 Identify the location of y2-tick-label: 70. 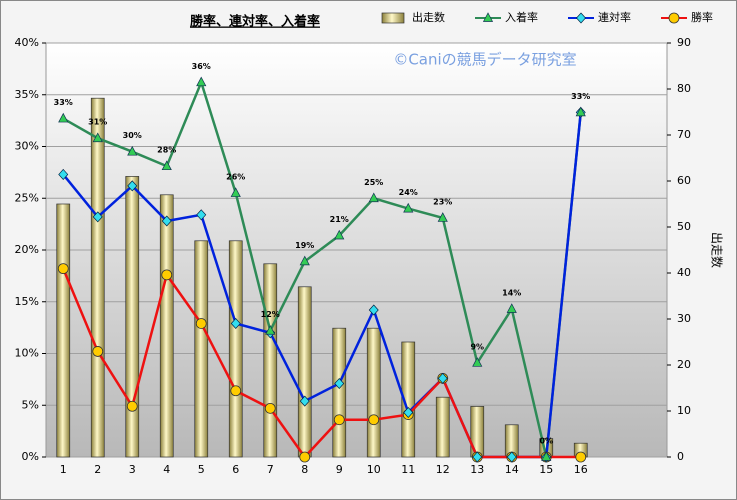
(684, 134).